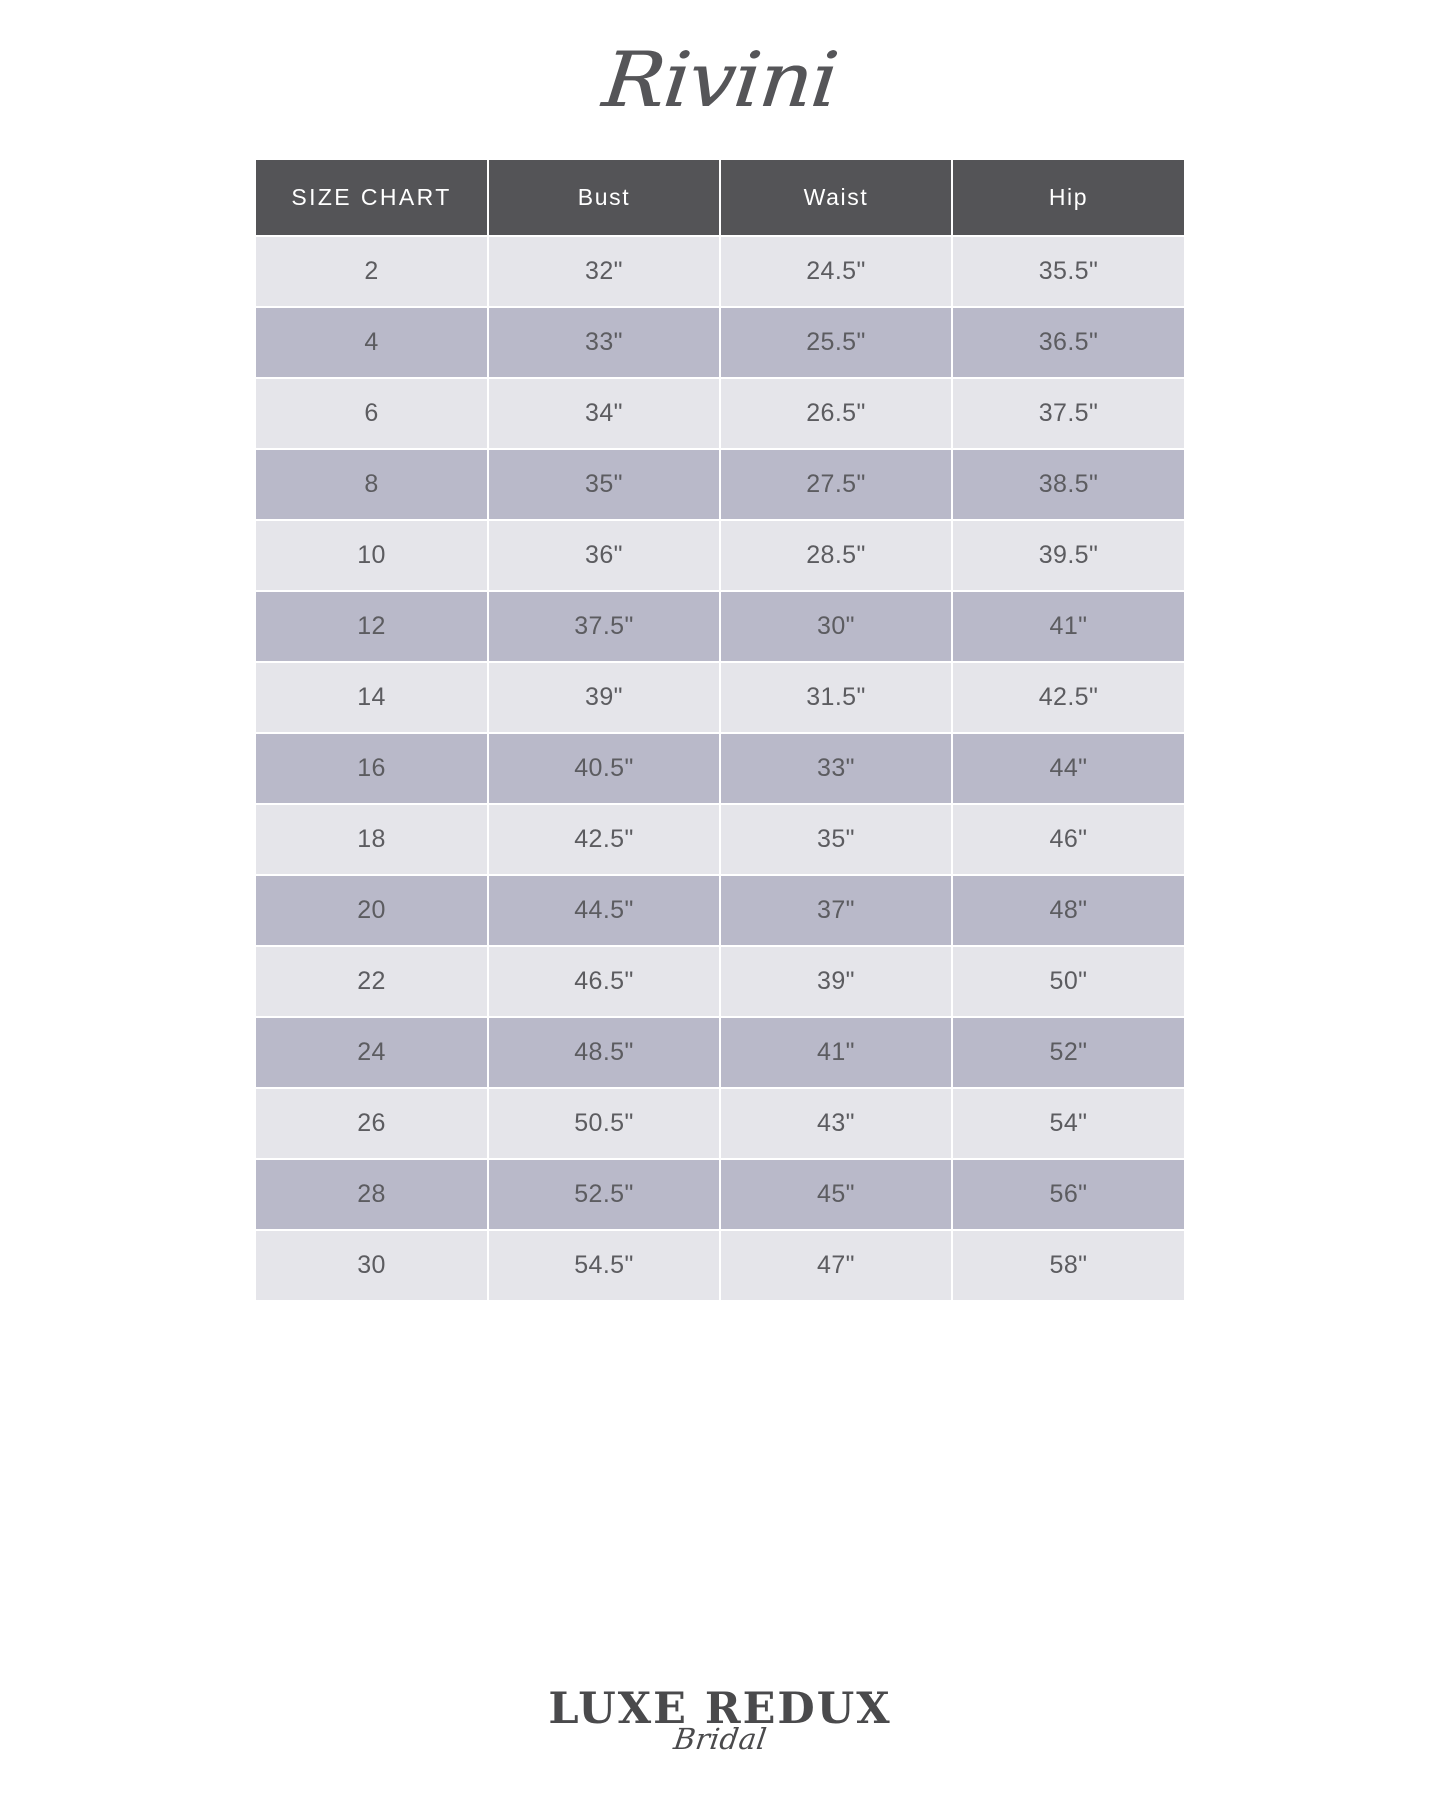 This screenshot has width=1440, height=1800. What do you see at coordinates (836, 1195) in the screenshot?
I see `waist-cell: 45"` at bounding box center [836, 1195].